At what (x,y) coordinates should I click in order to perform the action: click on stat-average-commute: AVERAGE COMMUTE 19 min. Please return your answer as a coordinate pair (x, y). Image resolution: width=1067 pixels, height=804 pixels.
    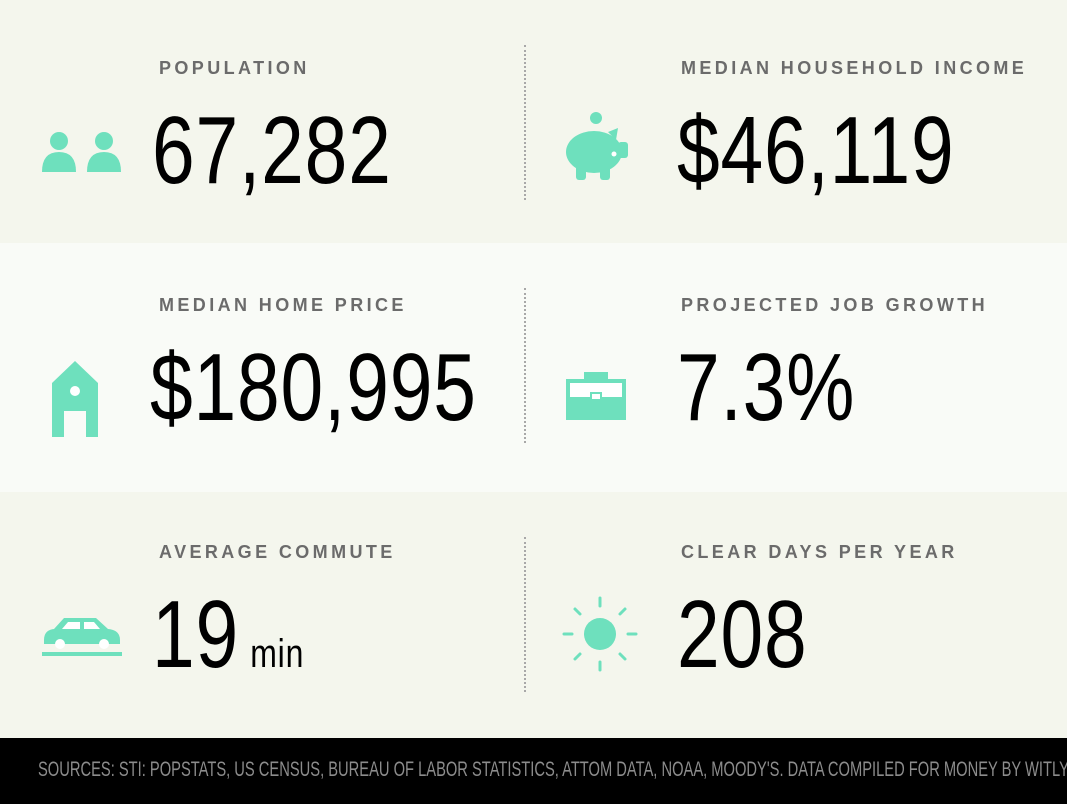
    Looking at the image, I should click on (250, 594).